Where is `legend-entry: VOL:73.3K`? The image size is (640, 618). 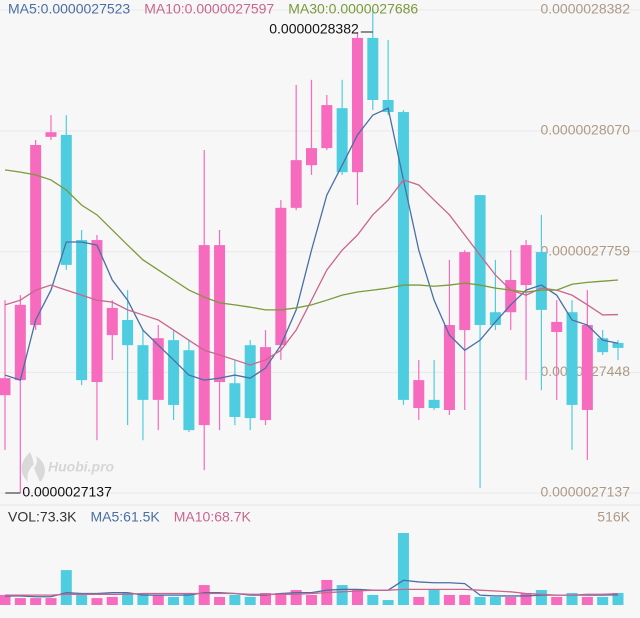
legend-entry: VOL:73.3K is located at coordinates (42, 517).